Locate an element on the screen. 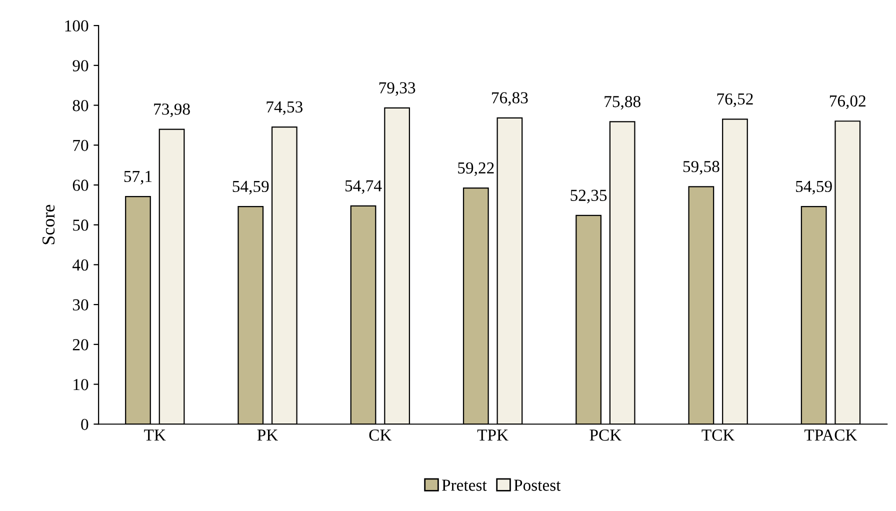 The height and width of the screenshot is (511, 896). x-tick-label: PCK is located at coordinates (606, 435).